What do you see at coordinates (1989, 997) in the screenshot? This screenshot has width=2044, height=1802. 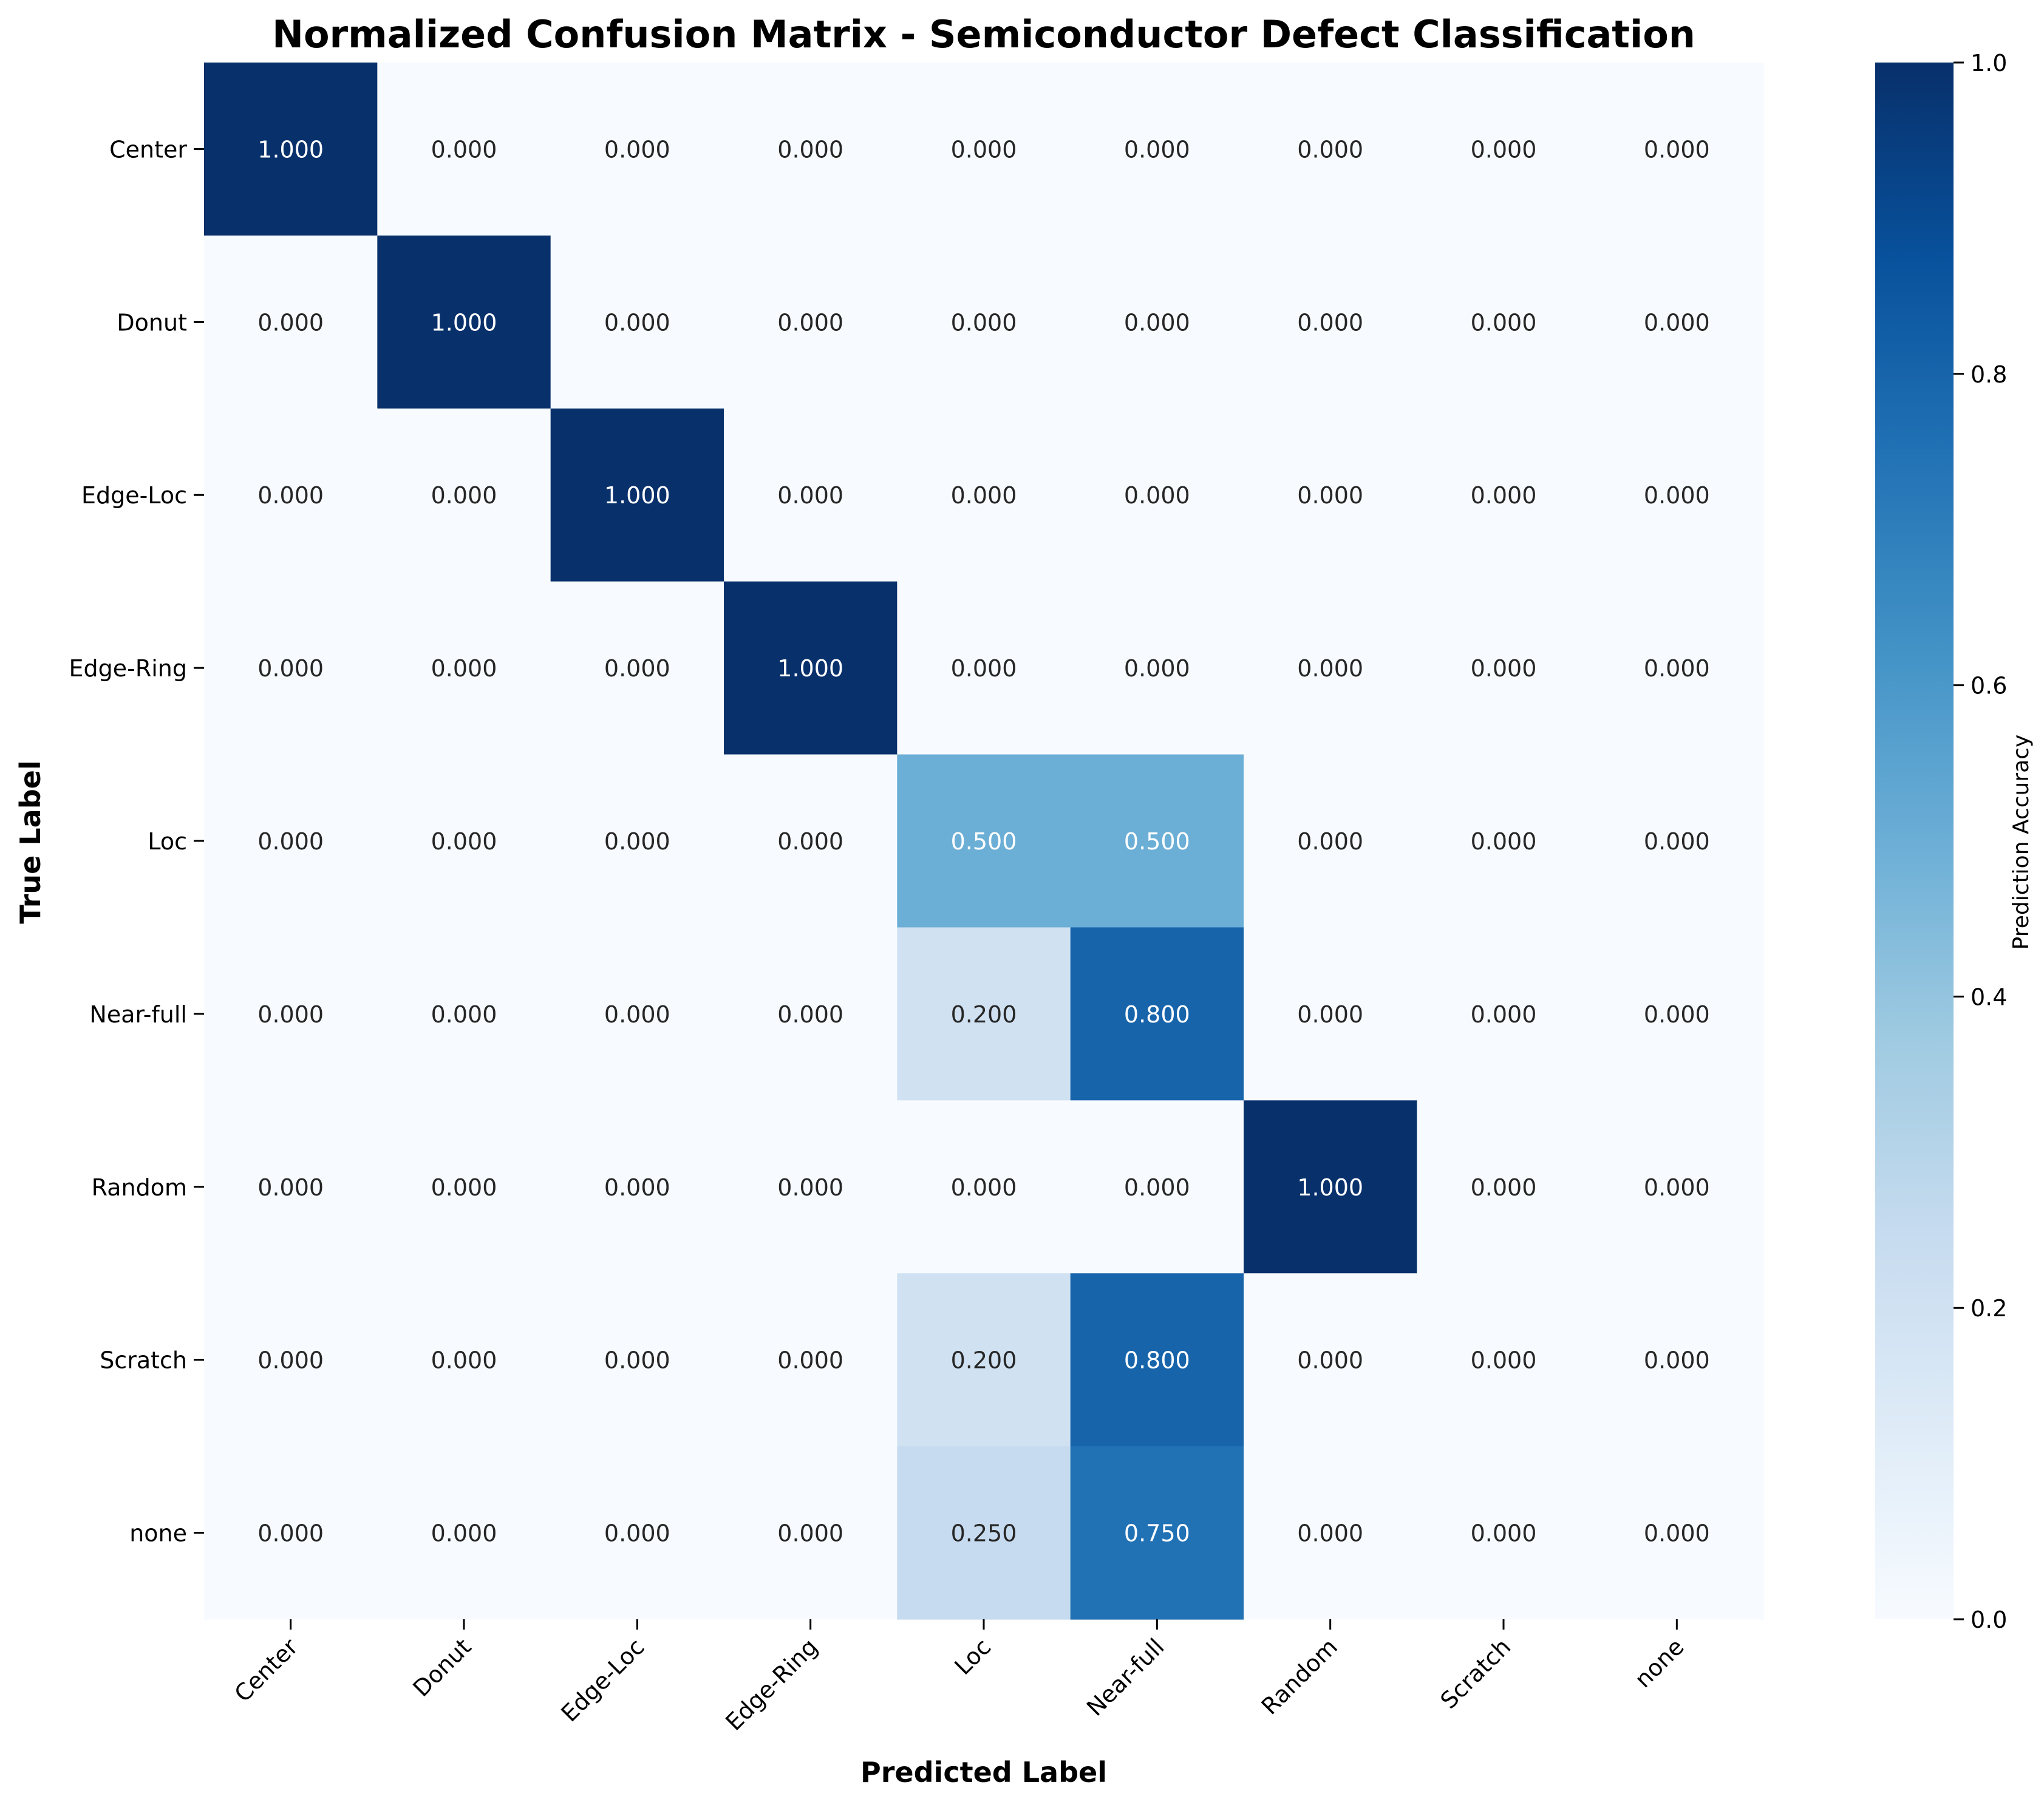 I see `colorbar-tick-label: 0.4` at bounding box center [1989, 997].